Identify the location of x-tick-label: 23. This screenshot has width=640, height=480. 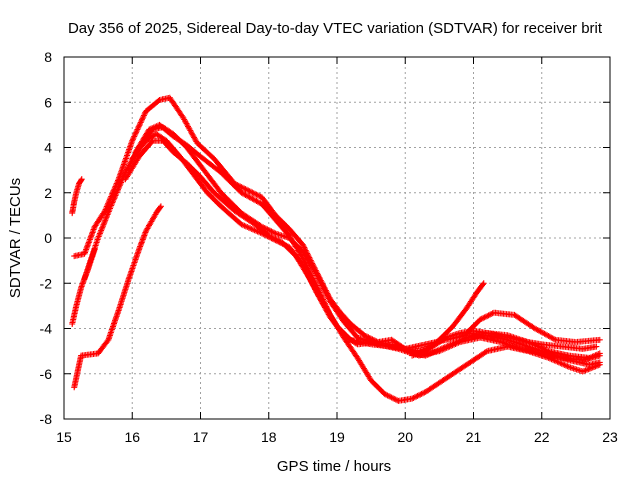
(610, 437).